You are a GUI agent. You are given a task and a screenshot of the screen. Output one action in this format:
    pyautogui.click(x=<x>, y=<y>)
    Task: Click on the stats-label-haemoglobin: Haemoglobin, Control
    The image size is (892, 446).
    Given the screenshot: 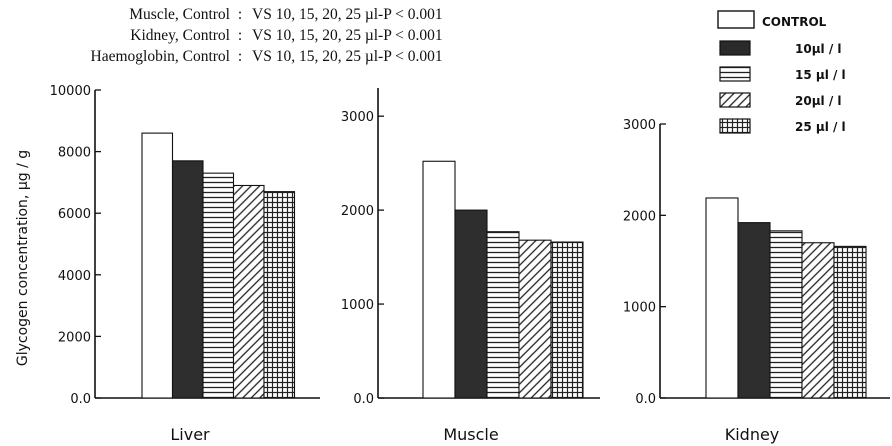 What is the action you would take?
    pyautogui.click(x=161, y=56)
    